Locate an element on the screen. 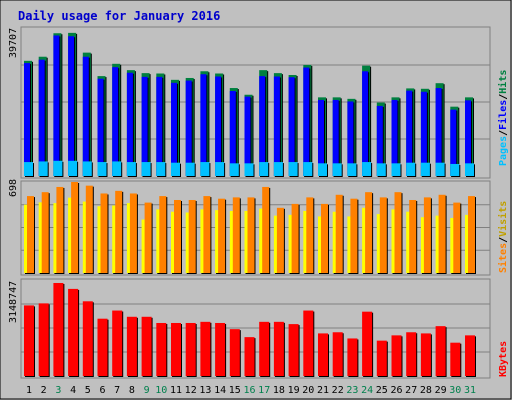 This screenshot has height=400, width=512. x-tick-label: 17 is located at coordinates (264, 390).